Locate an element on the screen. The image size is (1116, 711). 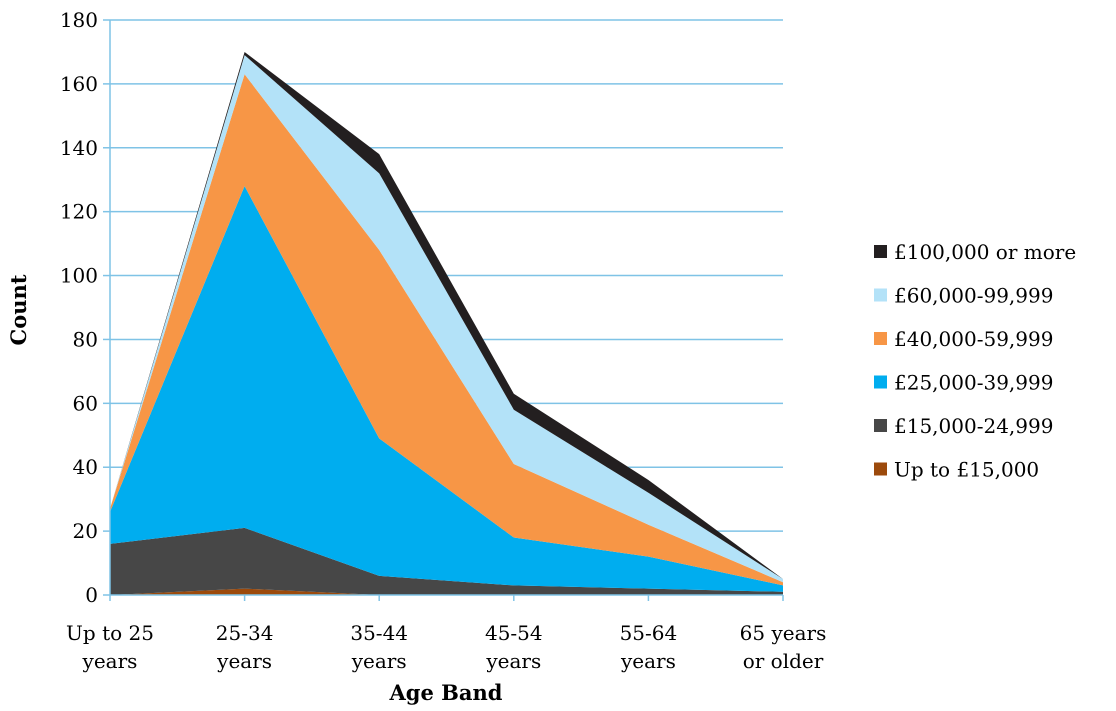
legend-item: £100,000 or more is located at coordinates (975, 252).